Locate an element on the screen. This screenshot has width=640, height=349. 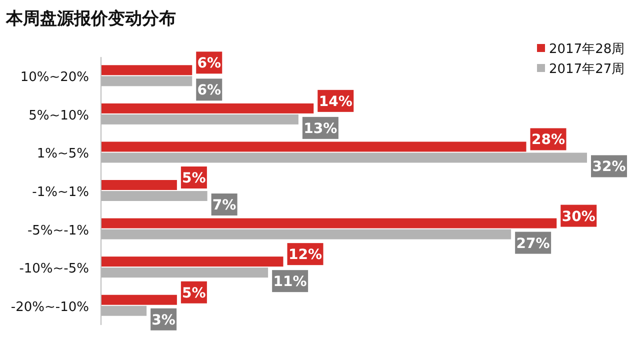
data-label: 13% is located at coordinates (321, 128).